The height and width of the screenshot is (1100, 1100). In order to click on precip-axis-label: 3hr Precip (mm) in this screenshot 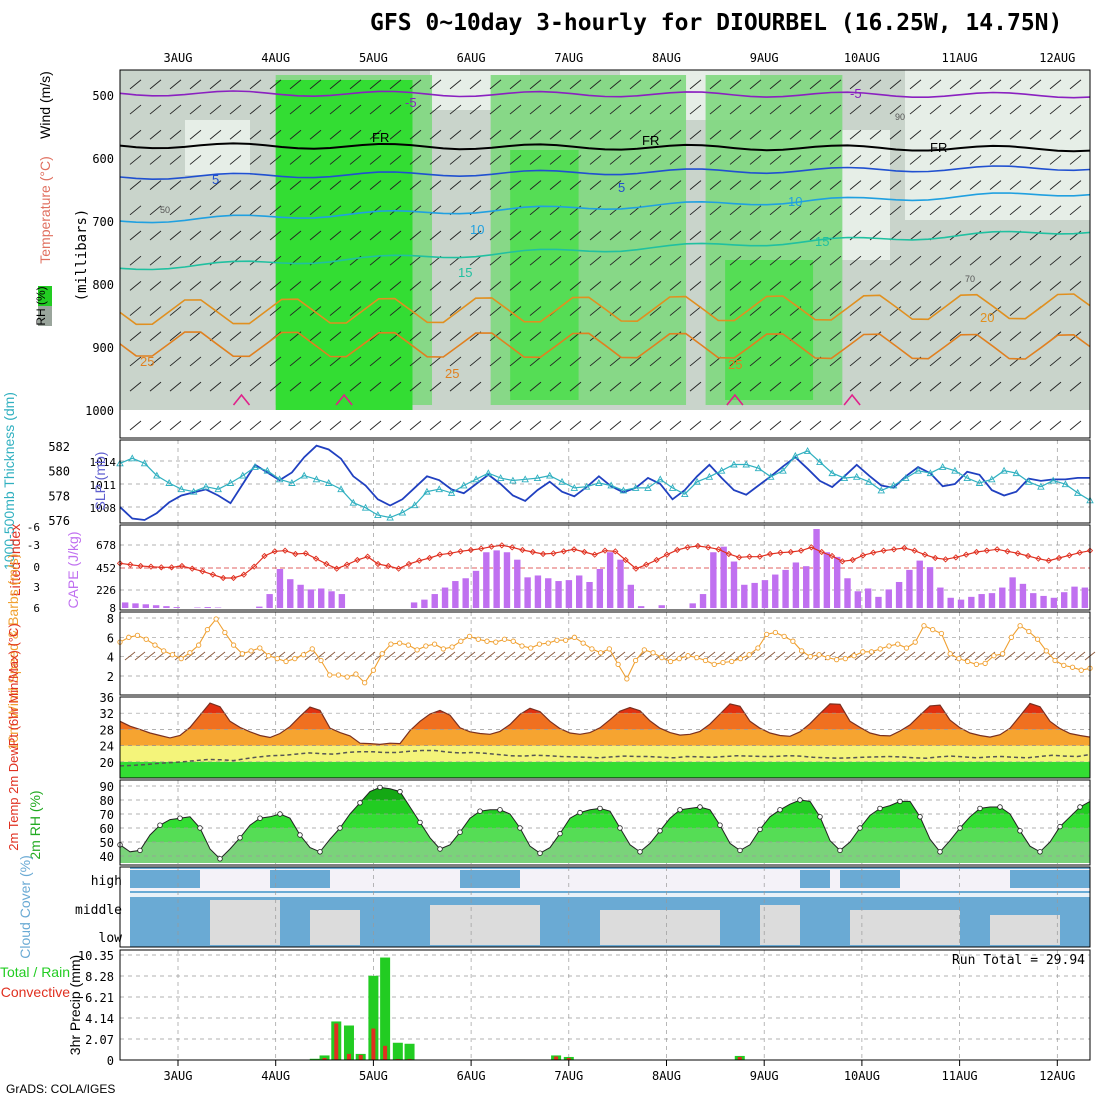, I will do `click(75, 1005)`.